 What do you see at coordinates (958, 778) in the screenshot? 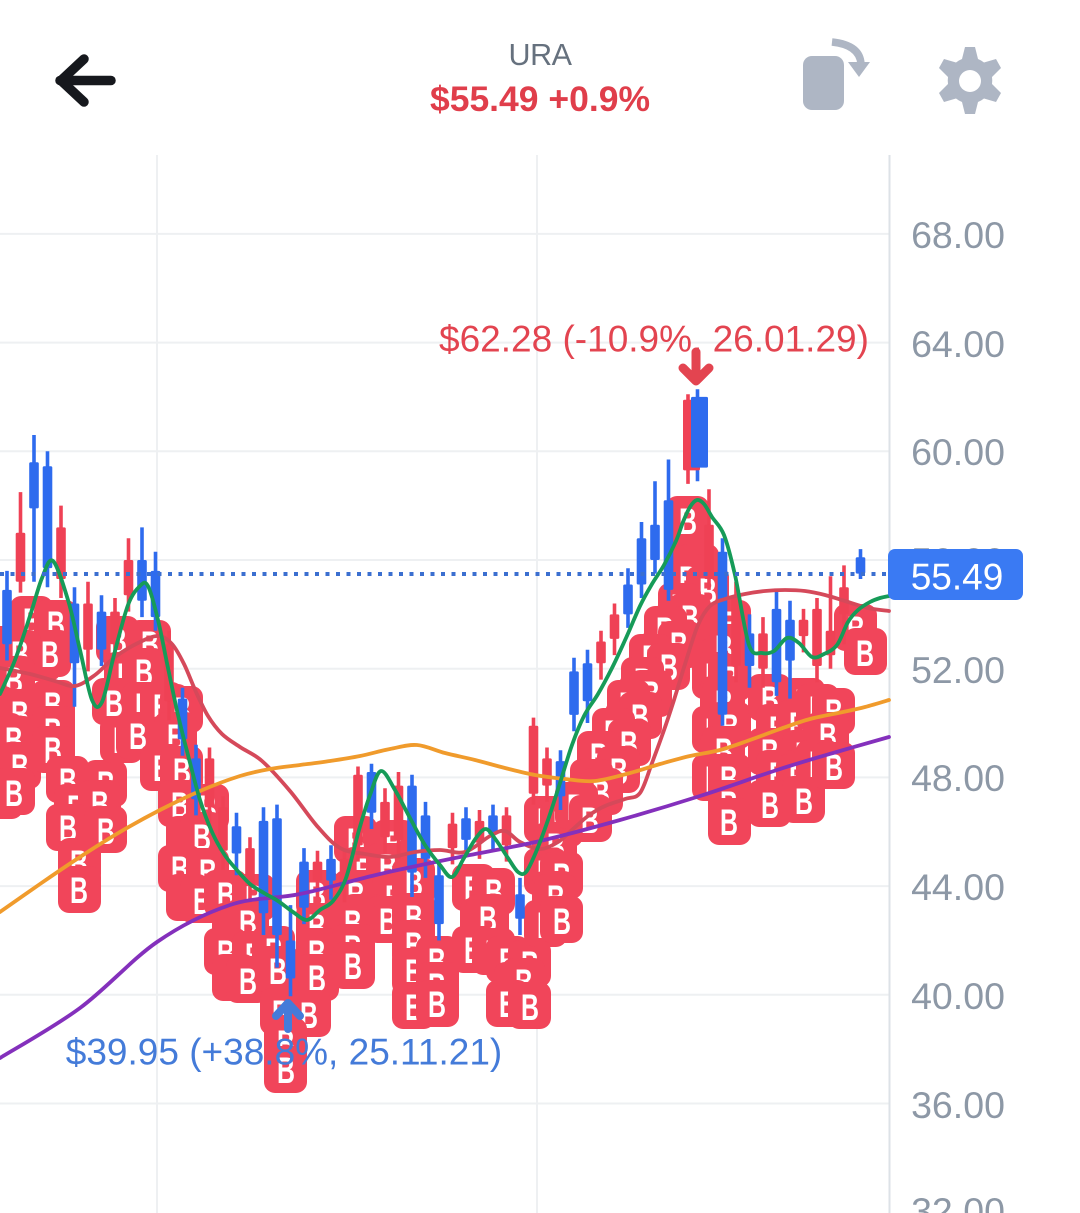
I see `svg-text: 48.00` at bounding box center [958, 778].